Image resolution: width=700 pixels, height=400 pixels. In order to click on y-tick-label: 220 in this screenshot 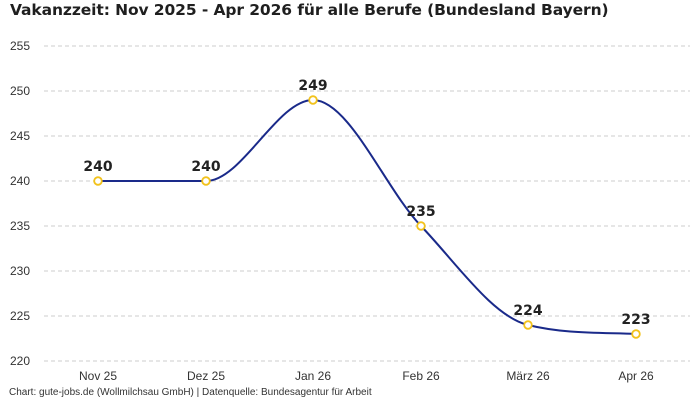, I will do `click(20, 361)`.